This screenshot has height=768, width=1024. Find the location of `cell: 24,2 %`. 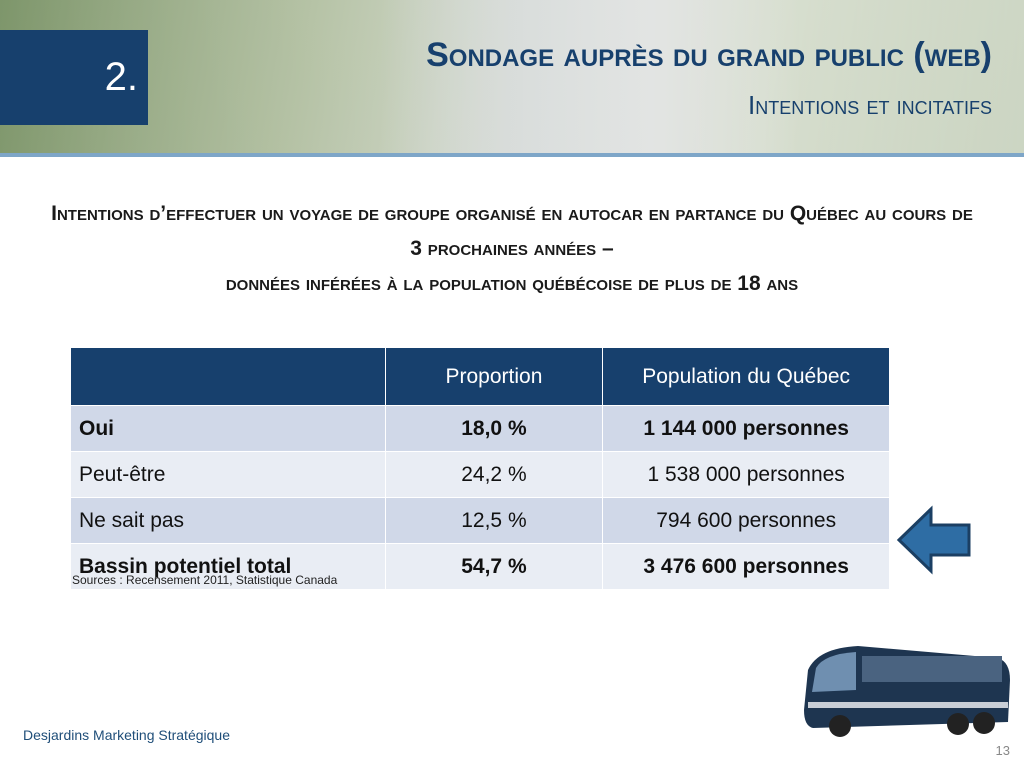

cell: 24,2 % is located at coordinates (494, 474).